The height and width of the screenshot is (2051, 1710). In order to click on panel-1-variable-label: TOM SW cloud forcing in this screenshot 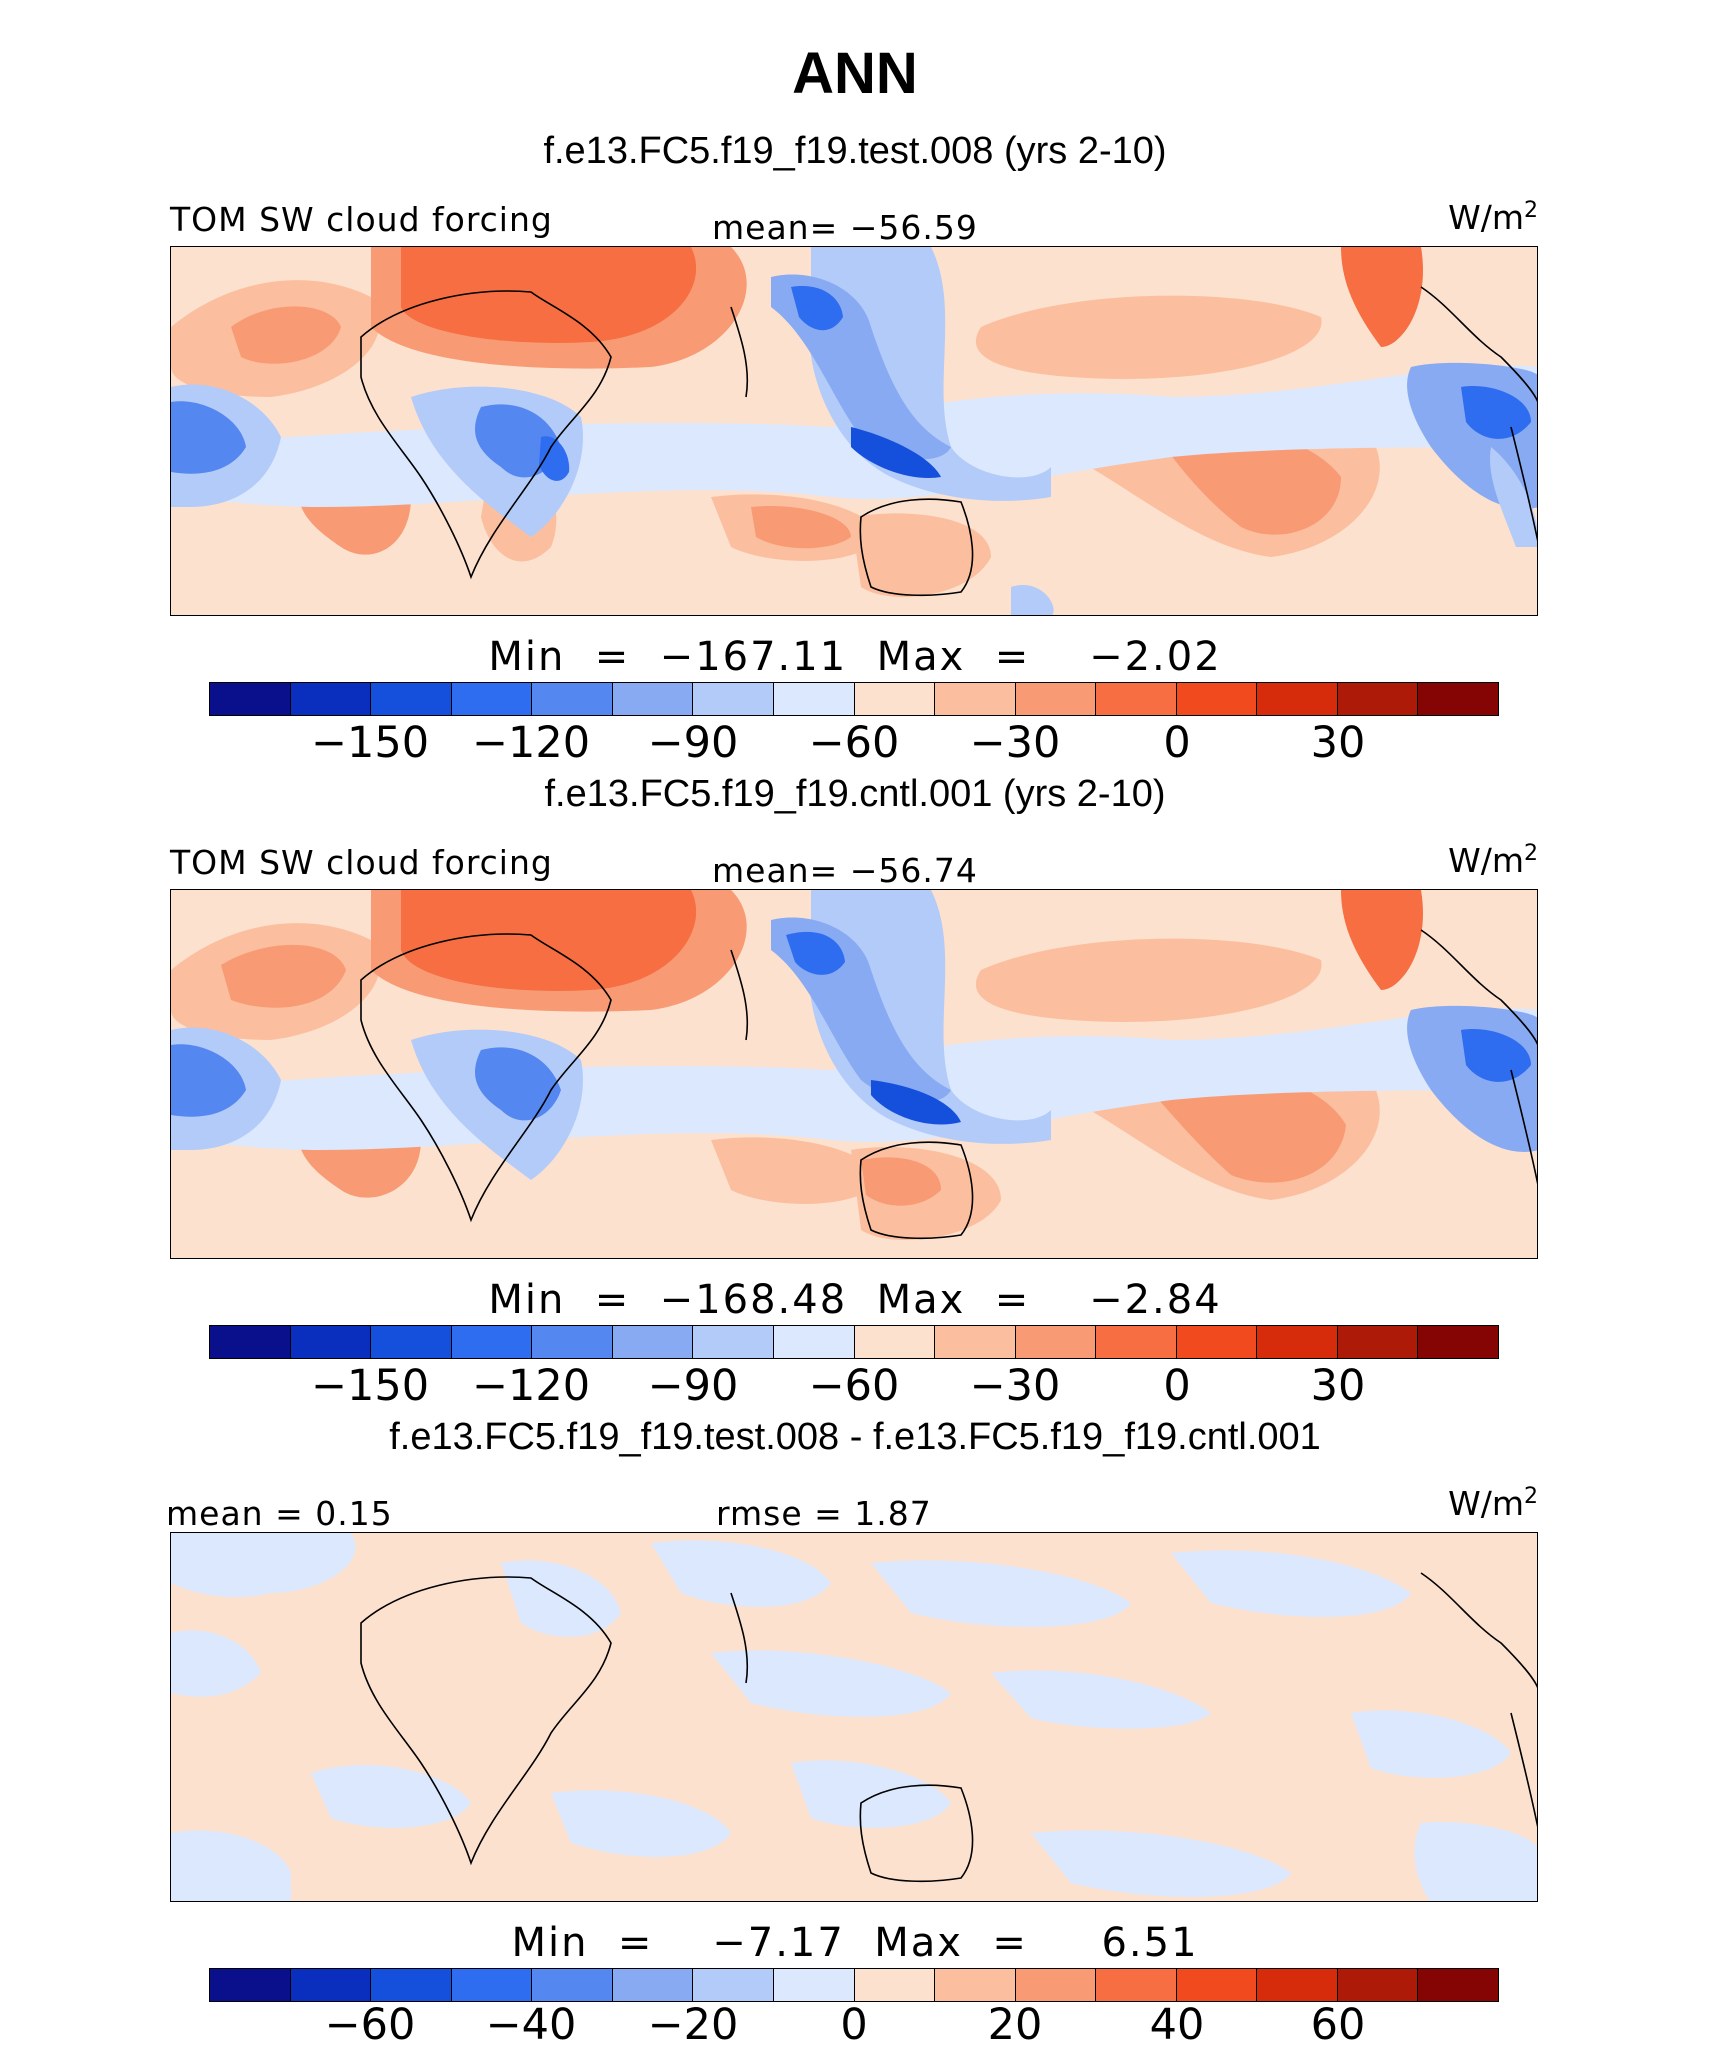, I will do `click(361, 219)`.